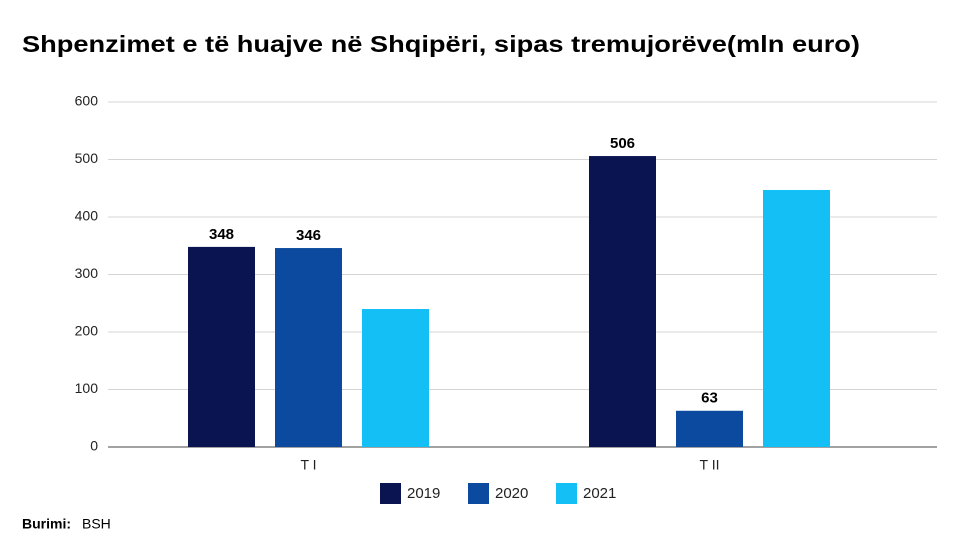 The height and width of the screenshot is (555, 978). What do you see at coordinates (599, 493) in the screenshot?
I see `legend-label: 2021` at bounding box center [599, 493].